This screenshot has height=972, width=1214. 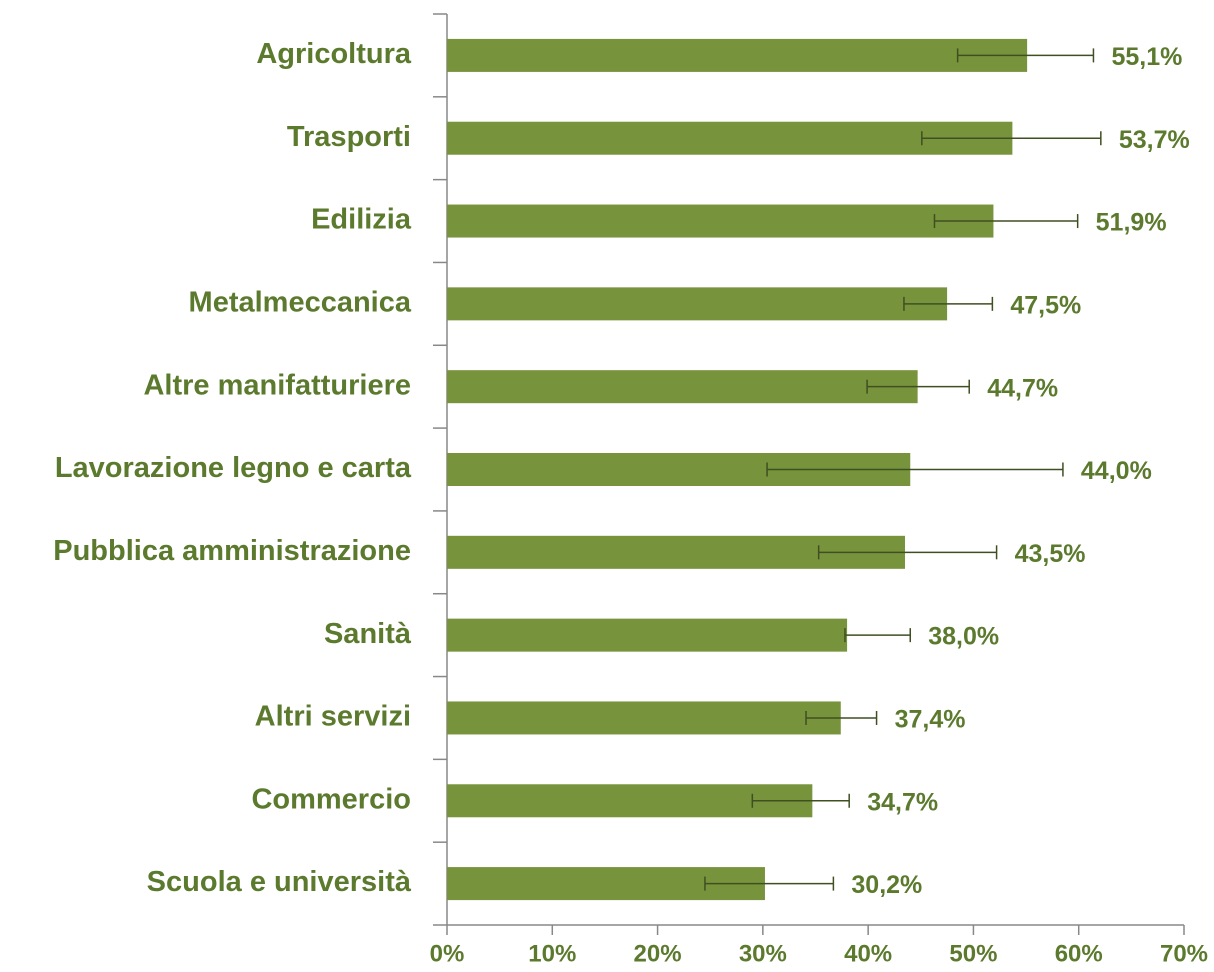 What do you see at coordinates (331, 799) in the screenshot?
I see `y-tick-label: Commercio` at bounding box center [331, 799].